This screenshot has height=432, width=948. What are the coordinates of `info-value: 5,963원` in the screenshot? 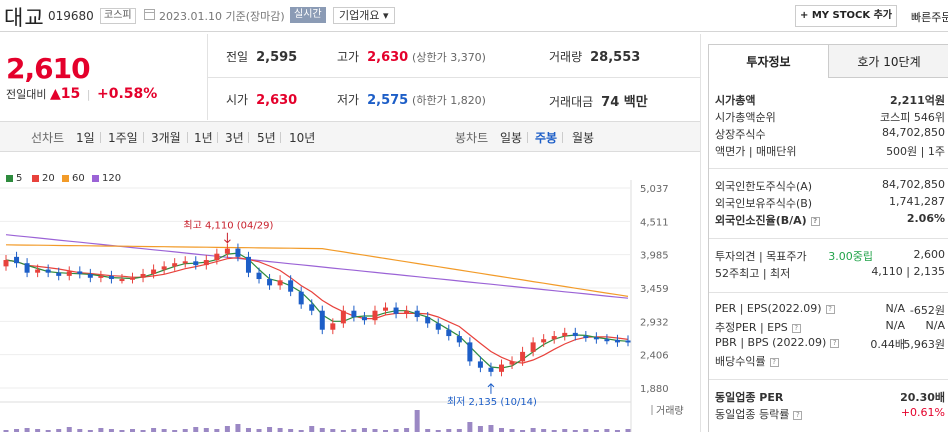 It's located at (924, 344).